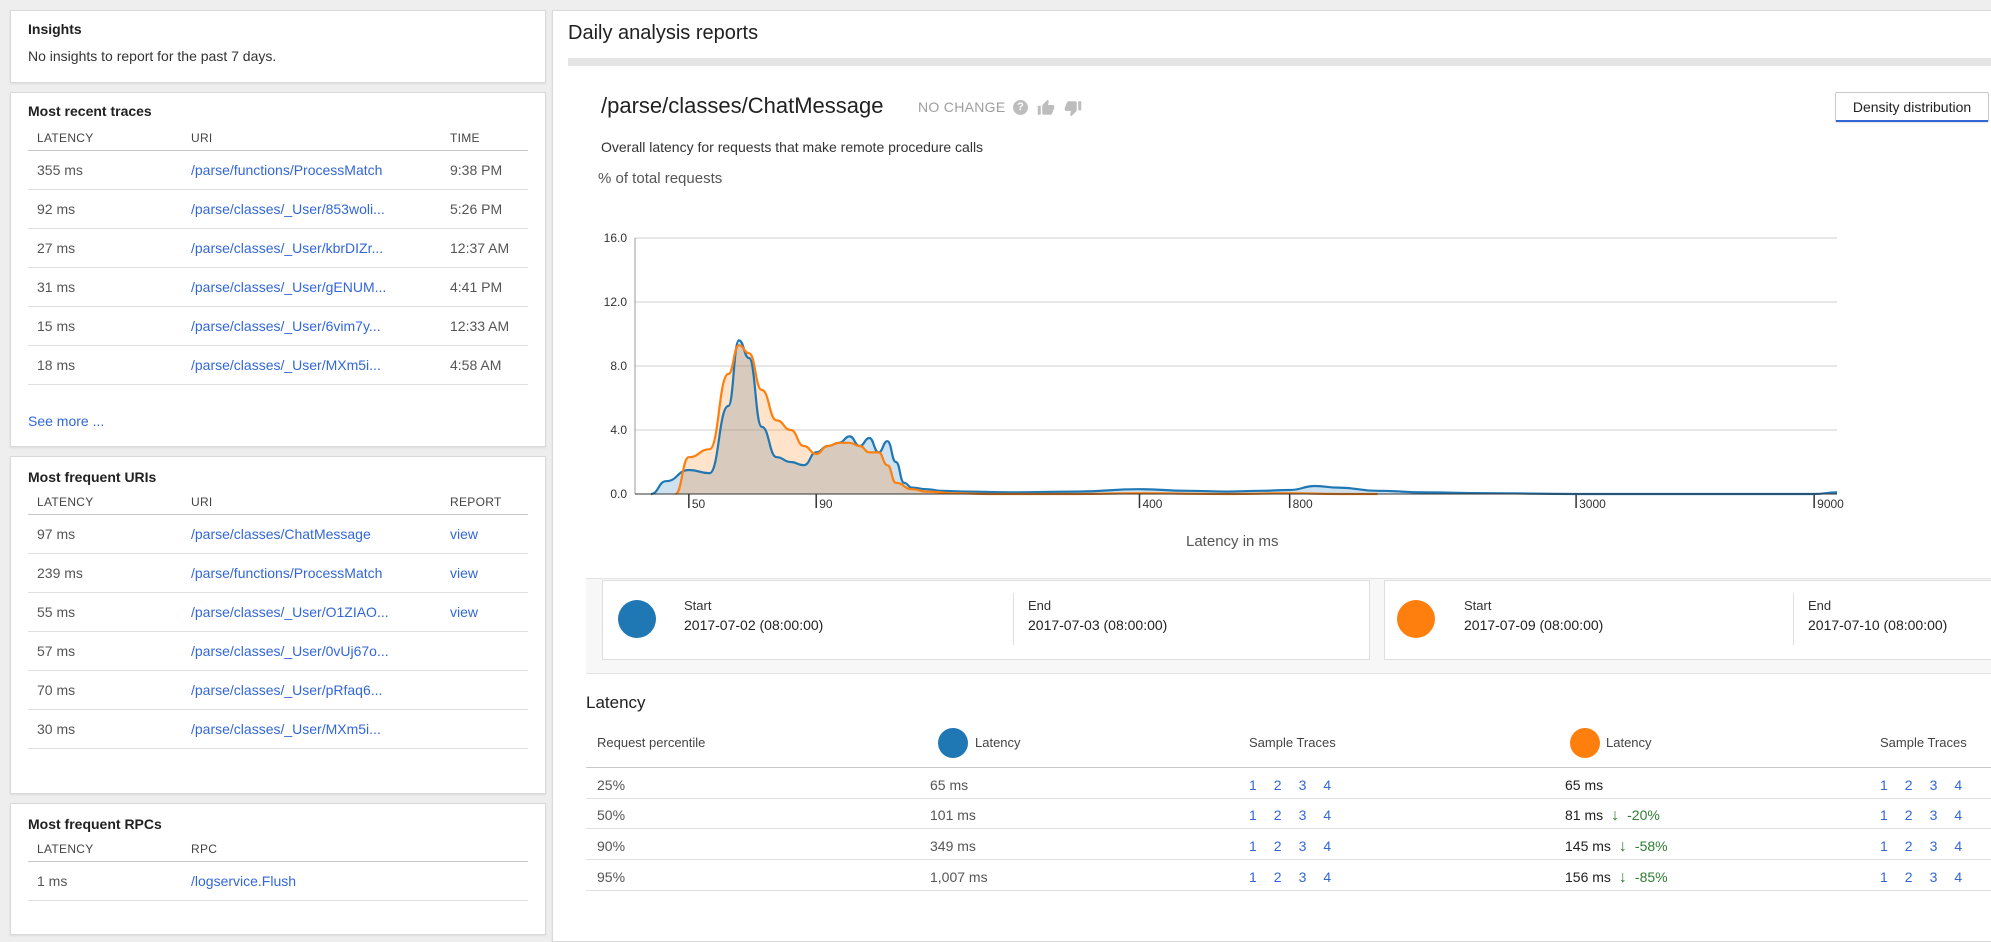  I want to click on x-tick-label: 90, so click(826, 504).